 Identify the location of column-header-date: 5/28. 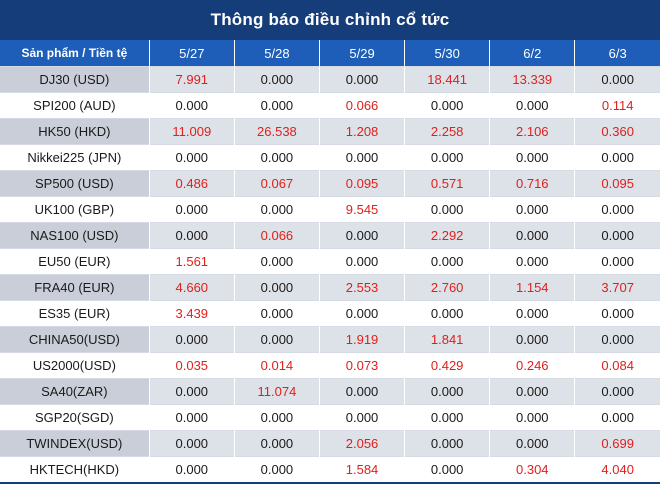
(276, 53).